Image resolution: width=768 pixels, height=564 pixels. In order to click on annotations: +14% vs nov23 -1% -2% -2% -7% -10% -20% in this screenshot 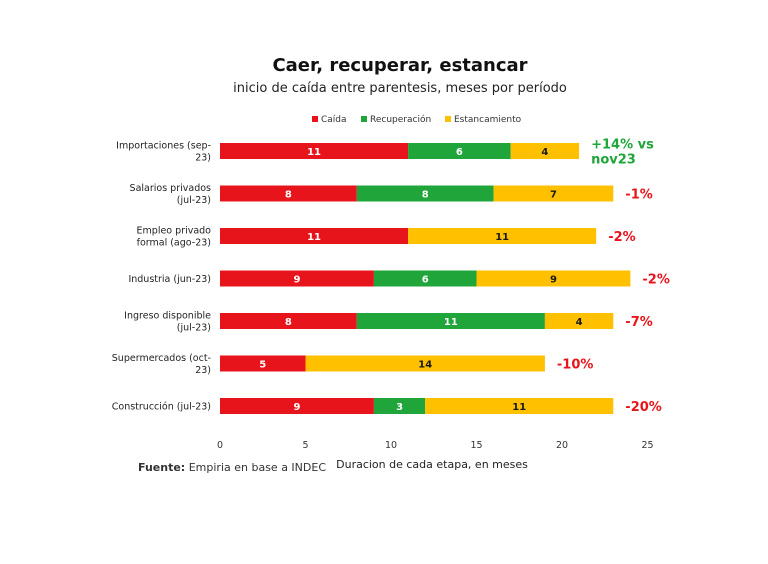, I will do `click(613, 277)`.